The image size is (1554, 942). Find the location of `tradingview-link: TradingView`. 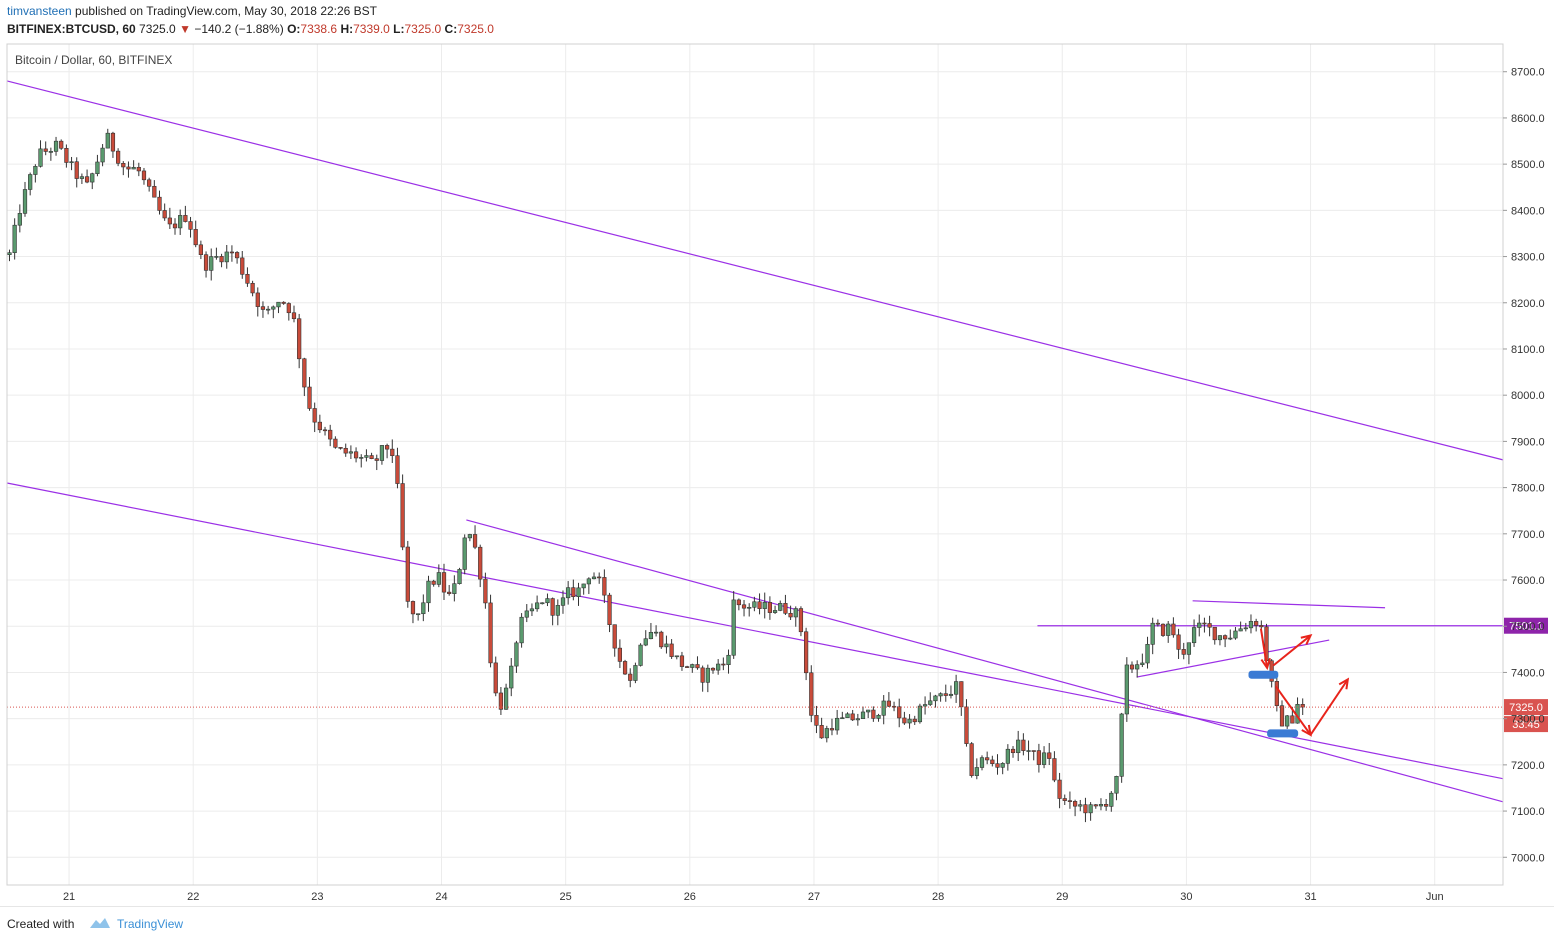

tradingview-link: TradingView is located at coordinates (150, 924).